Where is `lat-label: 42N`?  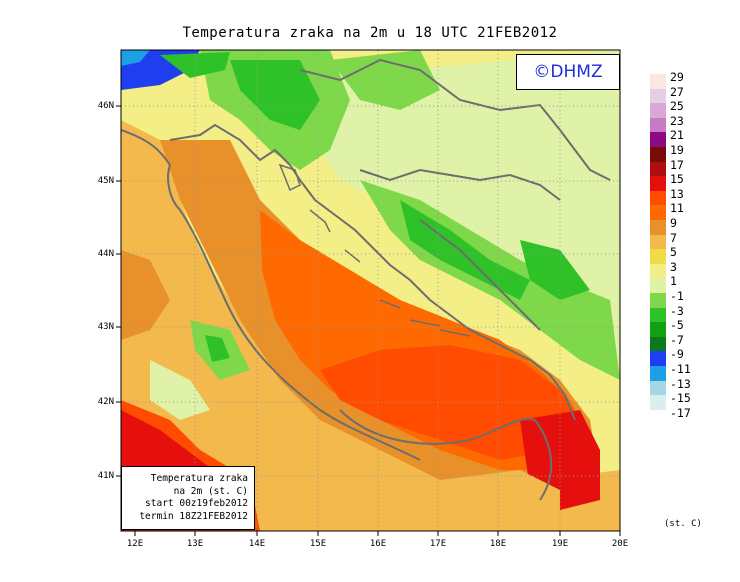 lat-label: 42N is located at coordinates (105, 402).